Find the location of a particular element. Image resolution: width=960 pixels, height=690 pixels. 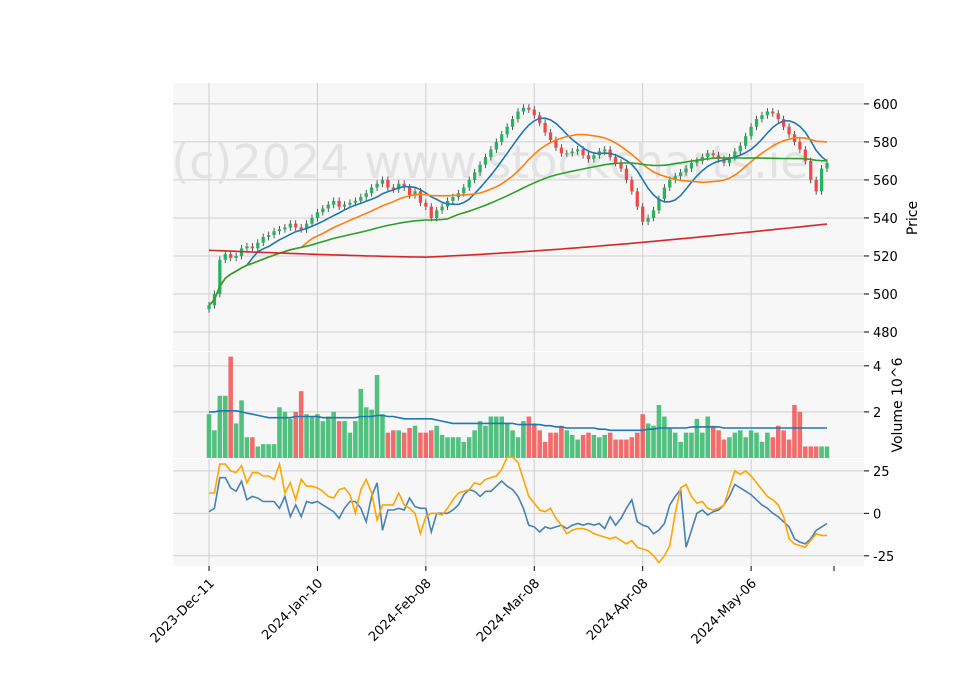

price-tick-label: 540 is located at coordinates (885, 219).